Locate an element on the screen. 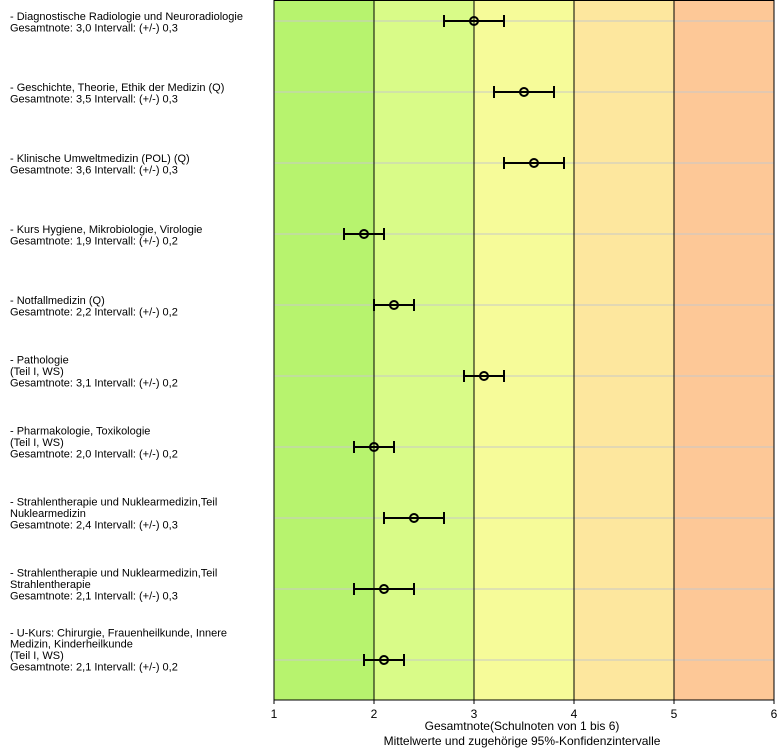  item-name-label: - Kurs Hygiene, Mikrobiologie, Virologie is located at coordinates (106, 230).